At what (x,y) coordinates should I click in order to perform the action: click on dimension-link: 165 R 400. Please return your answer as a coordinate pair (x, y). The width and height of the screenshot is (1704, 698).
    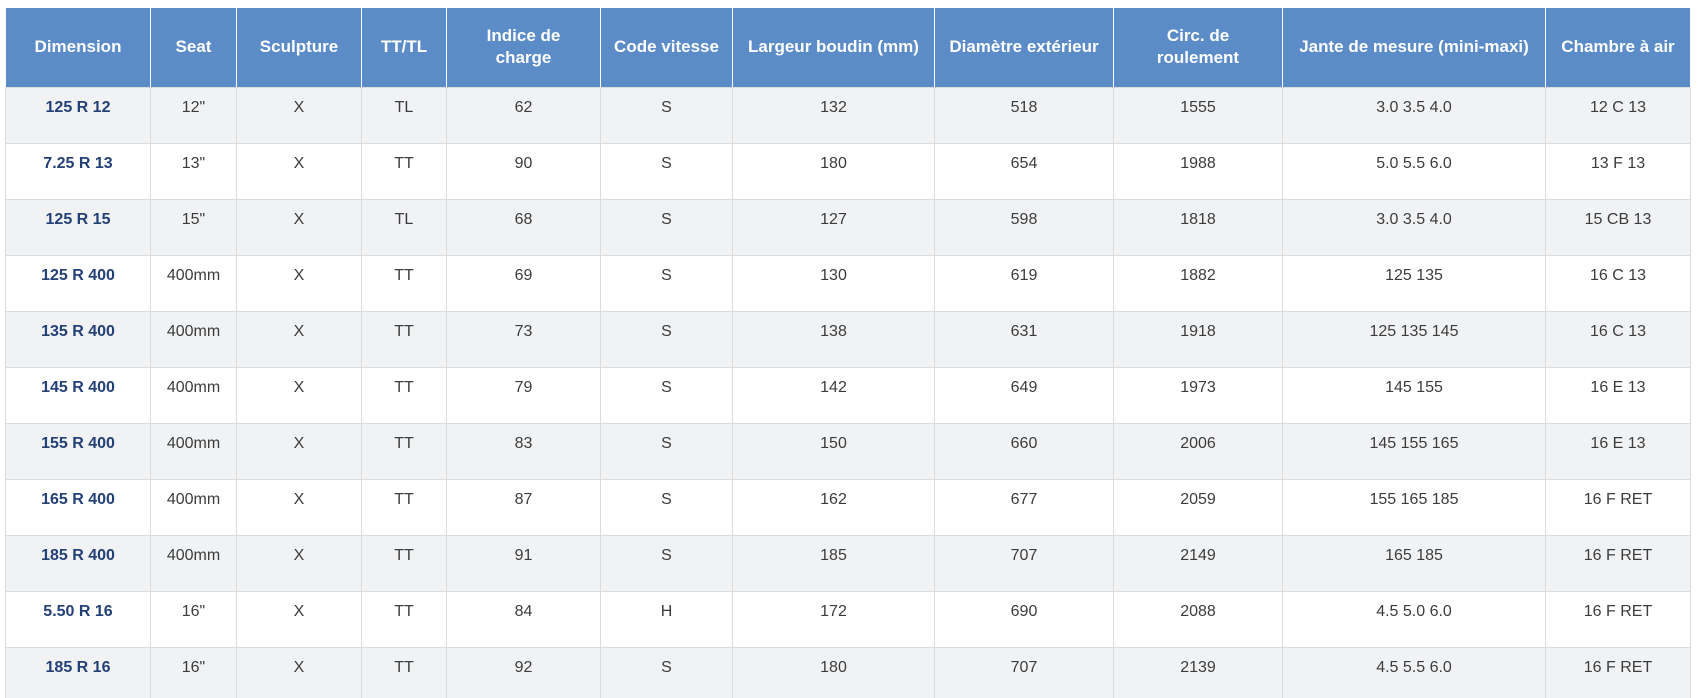
    Looking at the image, I should click on (78, 499).